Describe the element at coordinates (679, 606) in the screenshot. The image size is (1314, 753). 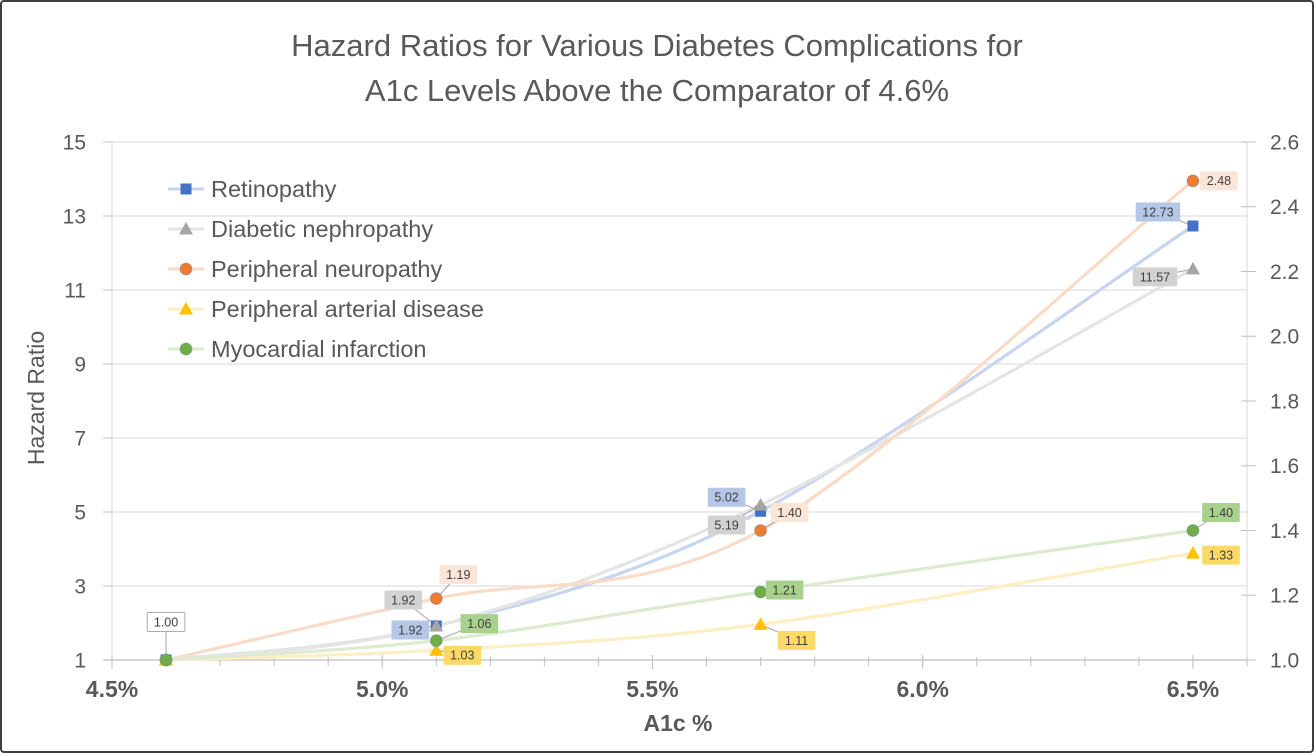
I see `series-line-peripheral-arterial-disease` at that location.